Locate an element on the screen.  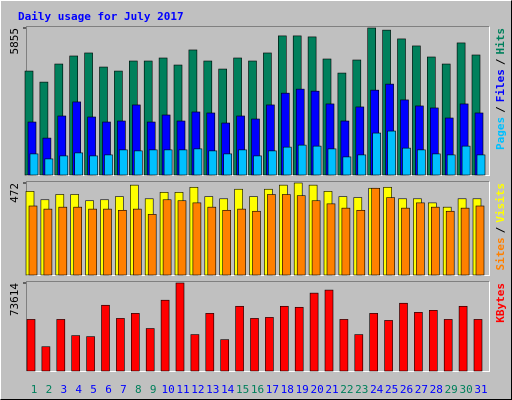
x-tick-label: 1 is located at coordinates (34, 389).